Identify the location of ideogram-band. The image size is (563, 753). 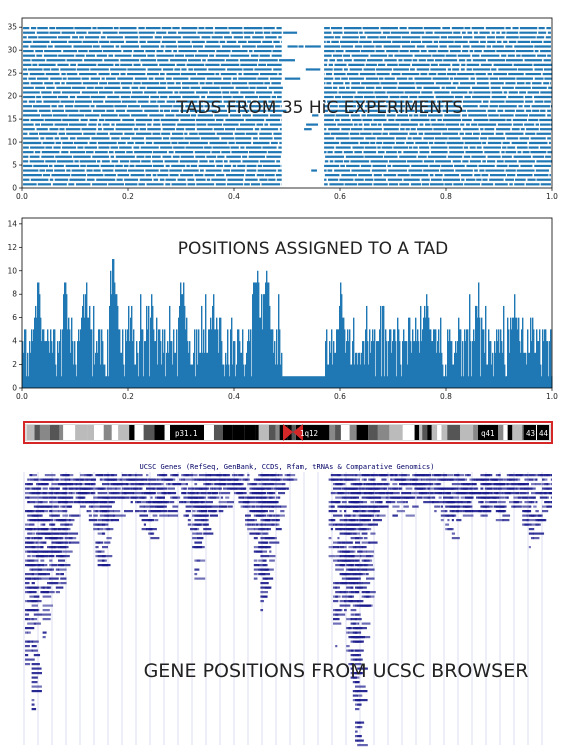
(392, 432).